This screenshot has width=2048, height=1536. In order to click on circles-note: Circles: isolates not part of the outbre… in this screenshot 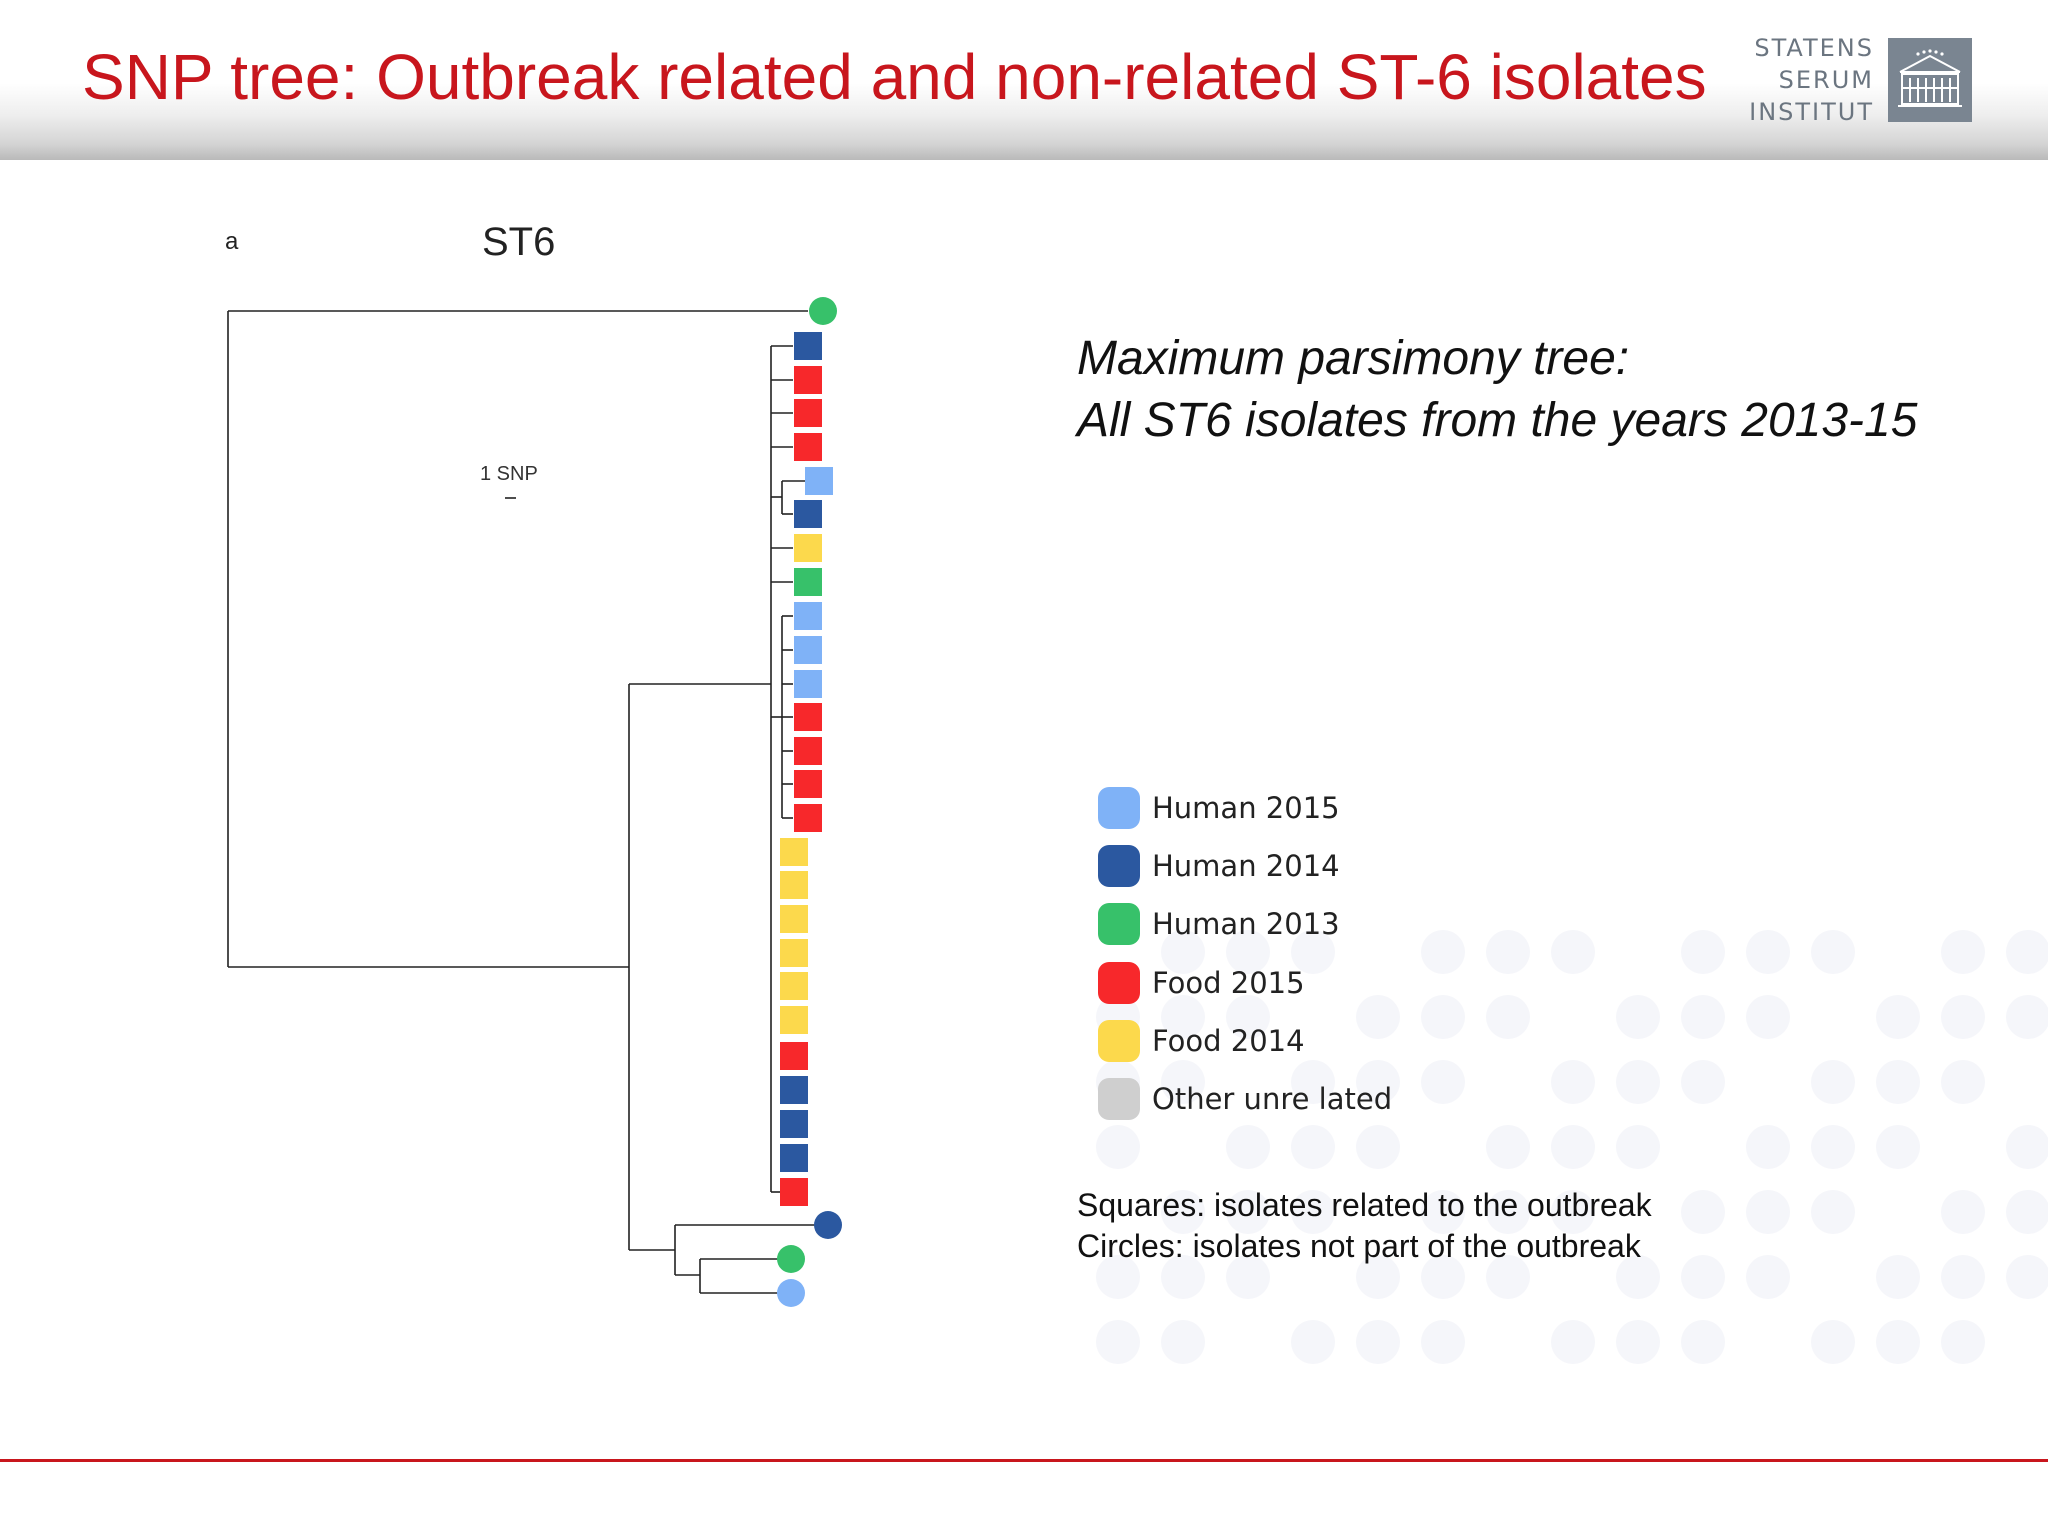, I will do `click(1359, 1246)`.